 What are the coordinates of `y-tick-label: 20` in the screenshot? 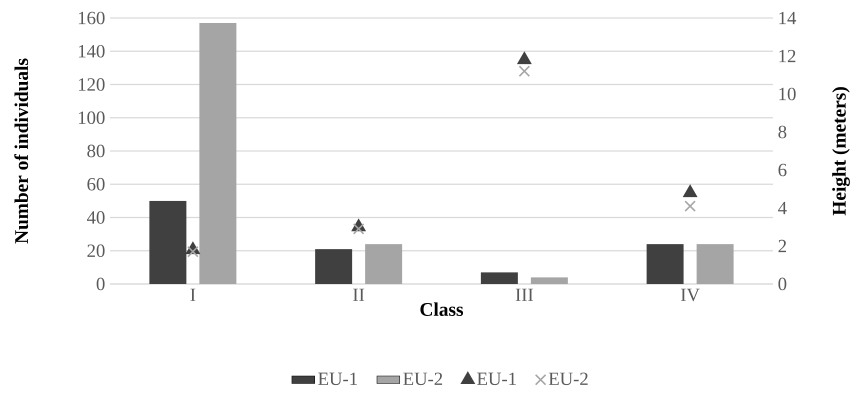 It's located at (96, 251).